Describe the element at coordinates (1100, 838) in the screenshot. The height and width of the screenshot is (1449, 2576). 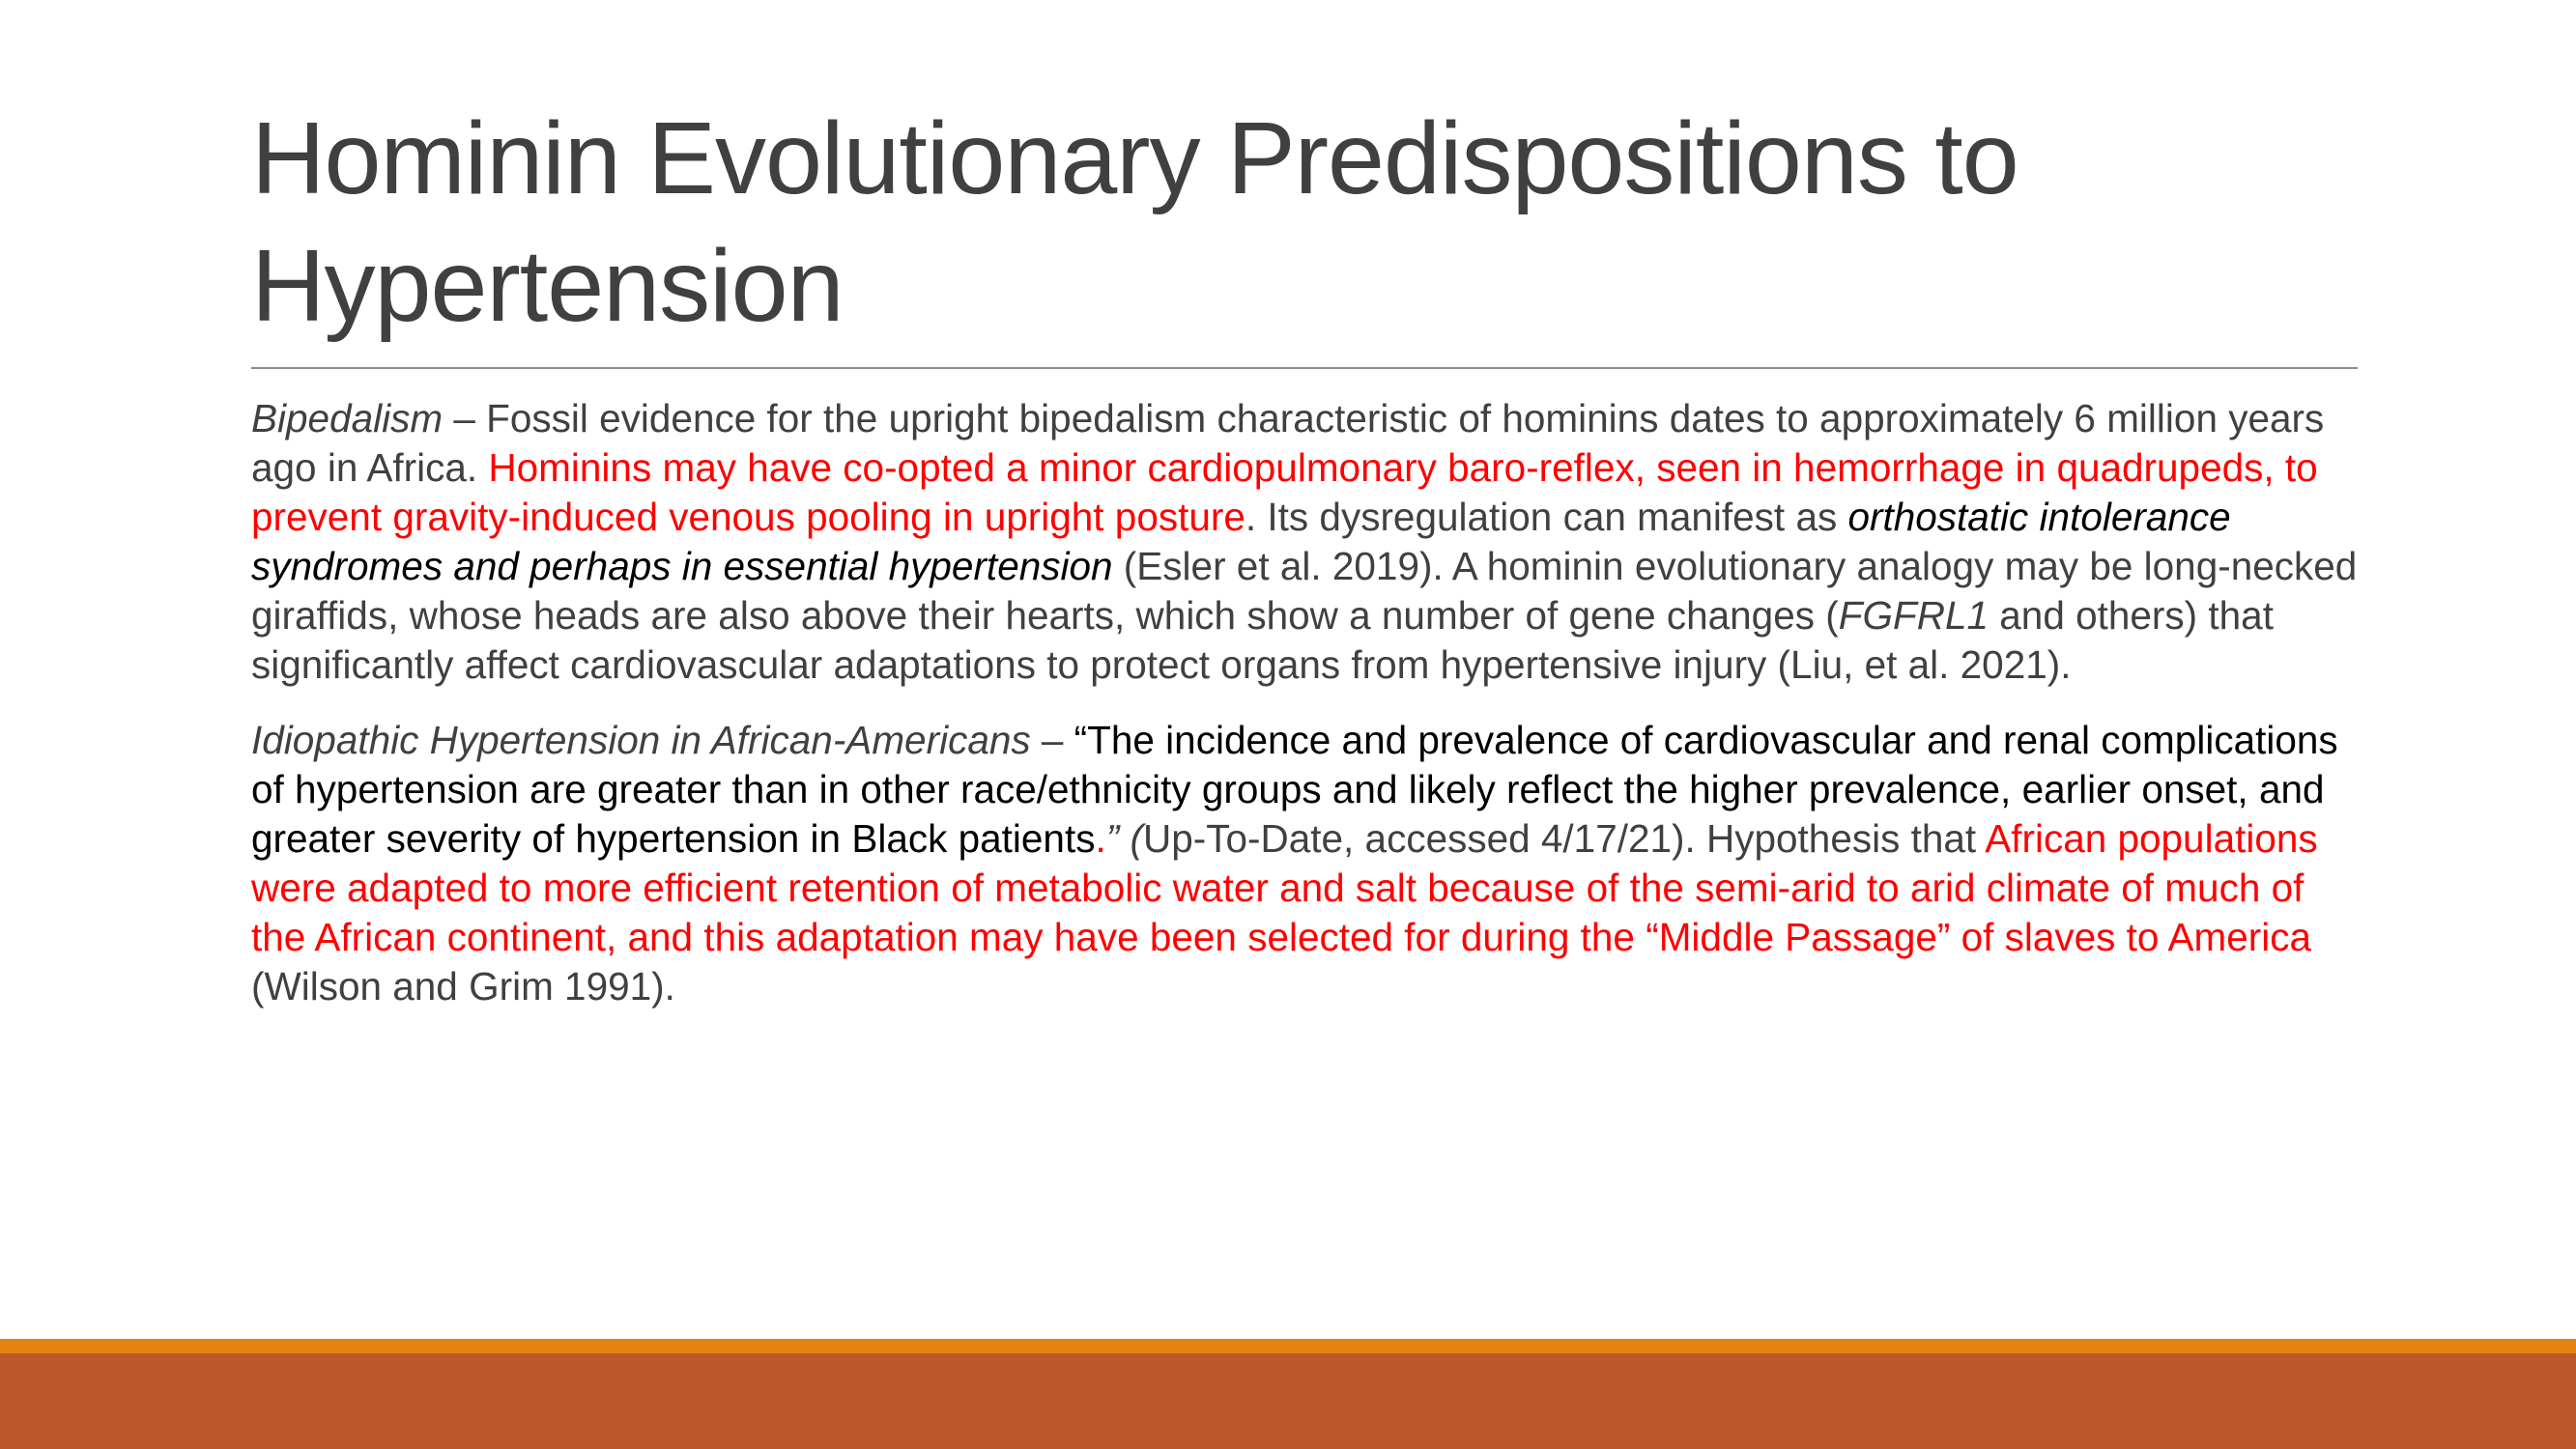
I see `quote-period: .` at that location.